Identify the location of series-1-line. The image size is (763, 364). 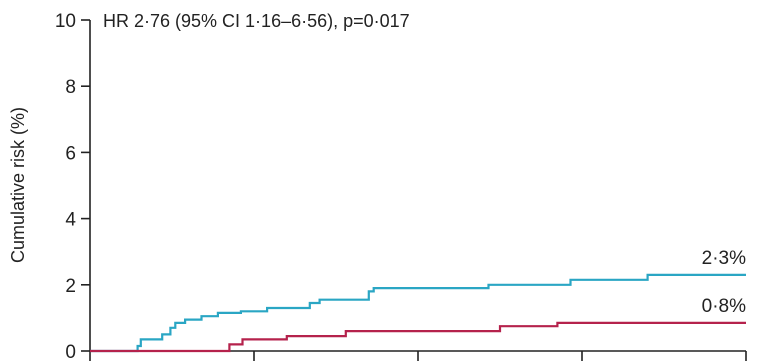
(418, 337).